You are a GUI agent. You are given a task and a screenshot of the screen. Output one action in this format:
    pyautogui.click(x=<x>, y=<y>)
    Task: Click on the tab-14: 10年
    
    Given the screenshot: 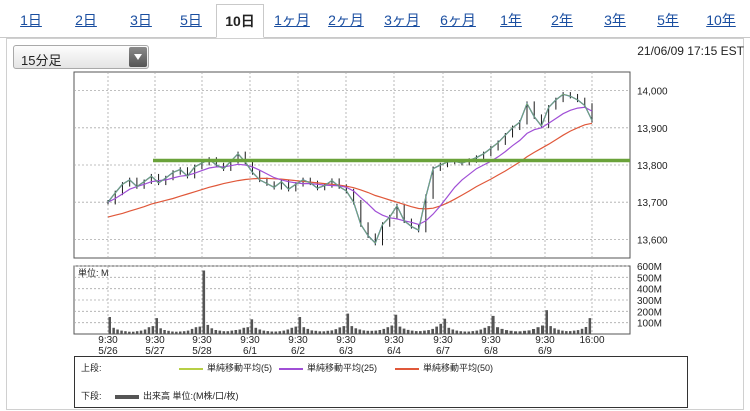 What is the action you would take?
    pyautogui.click(x=721, y=20)
    